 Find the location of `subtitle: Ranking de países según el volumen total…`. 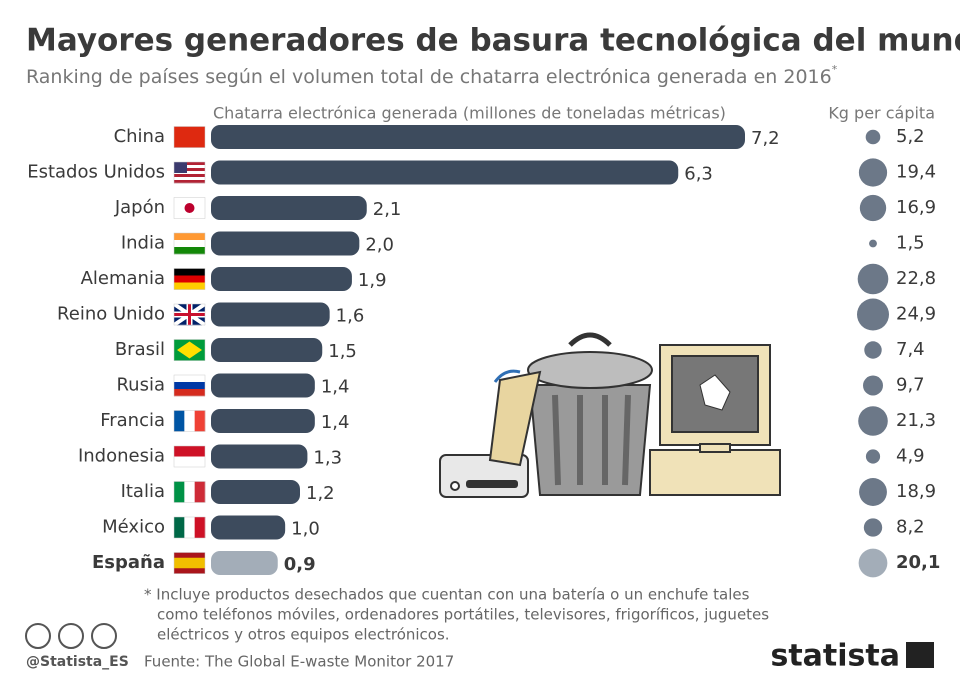

subtitle: Ranking de países según el volumen total… is located at coordinates (432, 75).